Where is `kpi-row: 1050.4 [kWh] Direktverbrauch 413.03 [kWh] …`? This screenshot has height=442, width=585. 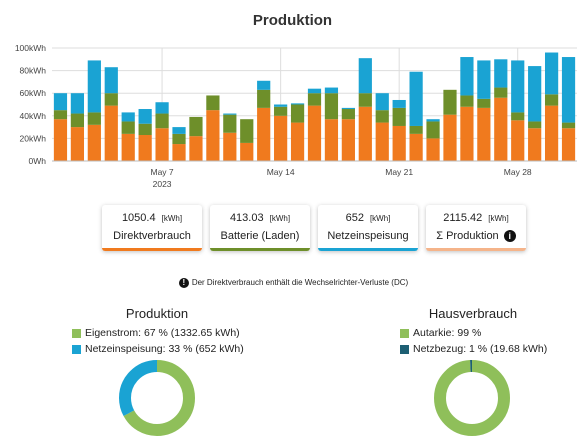
kpi-row: 1050.4 [kWh] Direktverbrauch 413.03 [kWh] … is located at coordinates (314, 228).